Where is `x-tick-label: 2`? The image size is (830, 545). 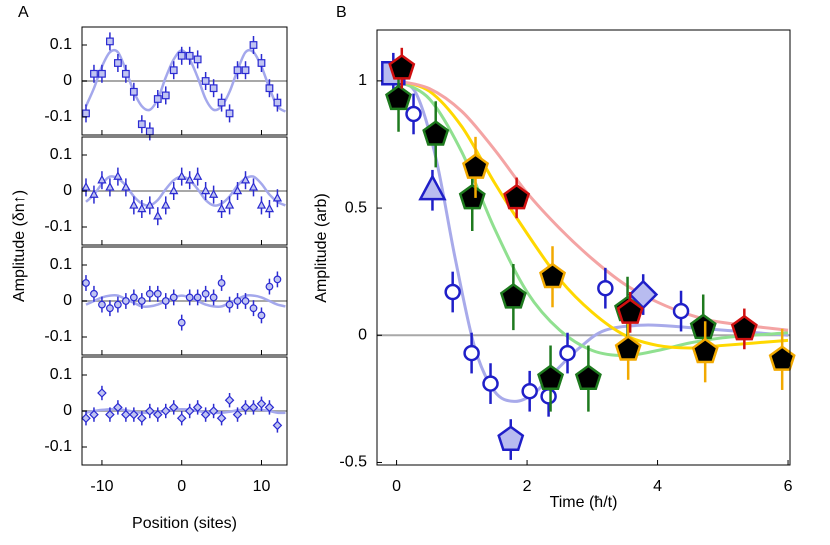 x-tick-label: 2 is located at coordinates (527, 486).